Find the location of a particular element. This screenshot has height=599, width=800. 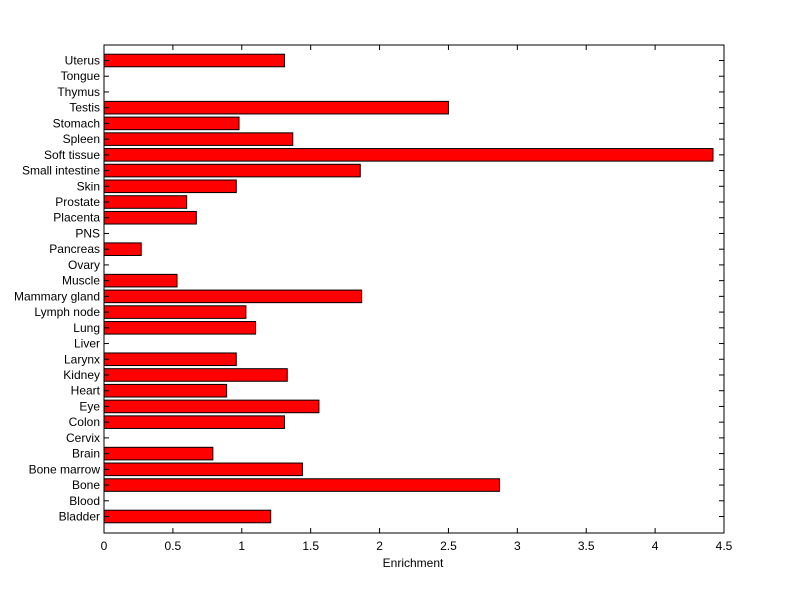

y-tick-label: Stomach is located at coordinates (76, 123).